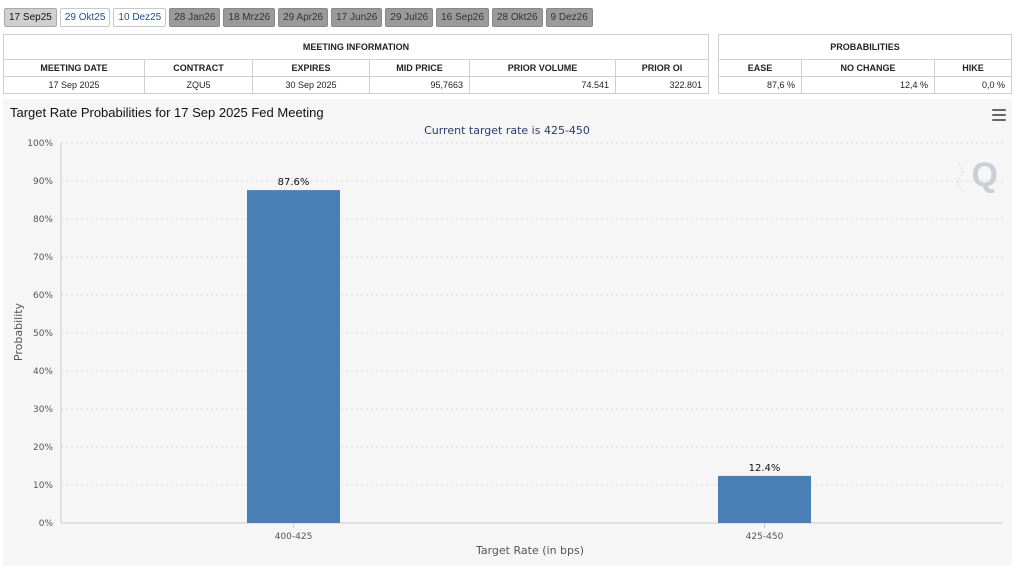  What do you see at coordinates (43, 334) in the screenshot?
I see `y-tick-label: 50%` at bounding box center [43, 334].